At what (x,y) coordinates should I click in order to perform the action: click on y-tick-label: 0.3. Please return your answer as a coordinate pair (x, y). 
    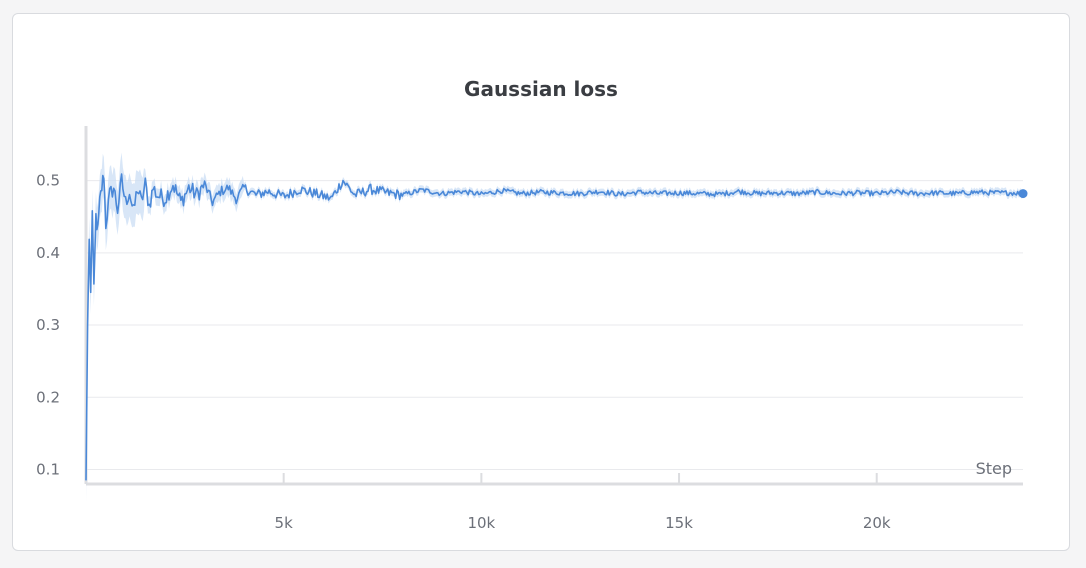
    Looking at the image, I should click on (48, 325).